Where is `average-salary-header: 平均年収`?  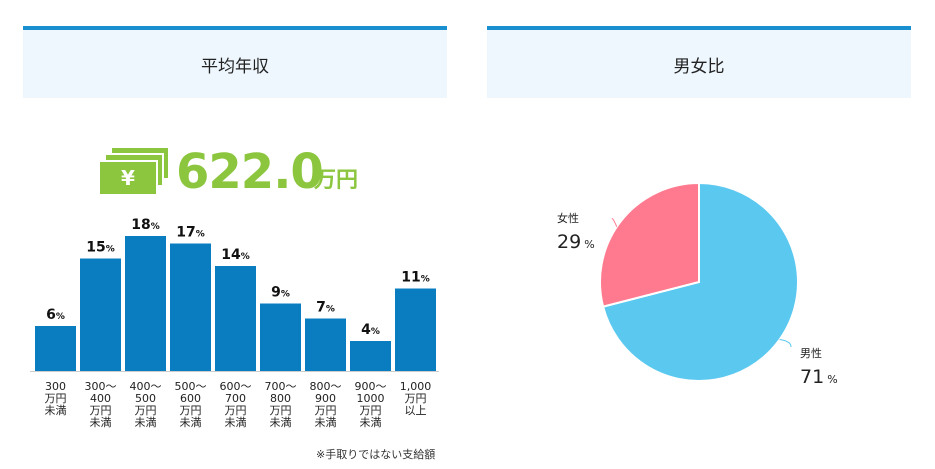 average-salary-header: 平均年収 is located at coordinates (235, 62).